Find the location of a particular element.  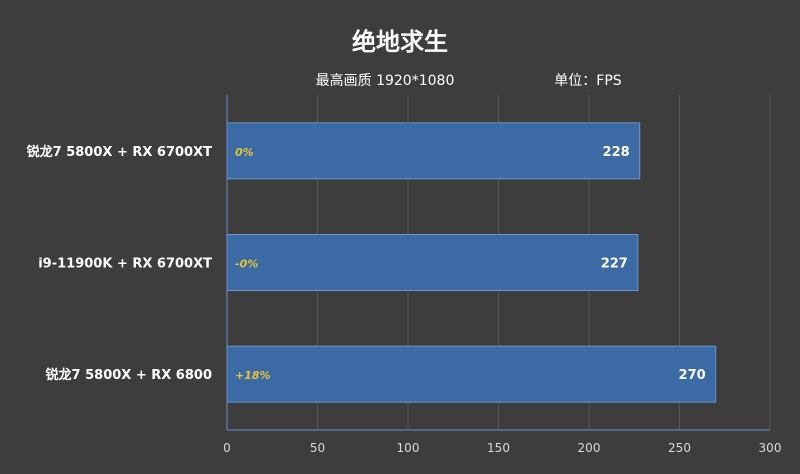

x-tick-label: 50 is located at coordinates (317, 448).